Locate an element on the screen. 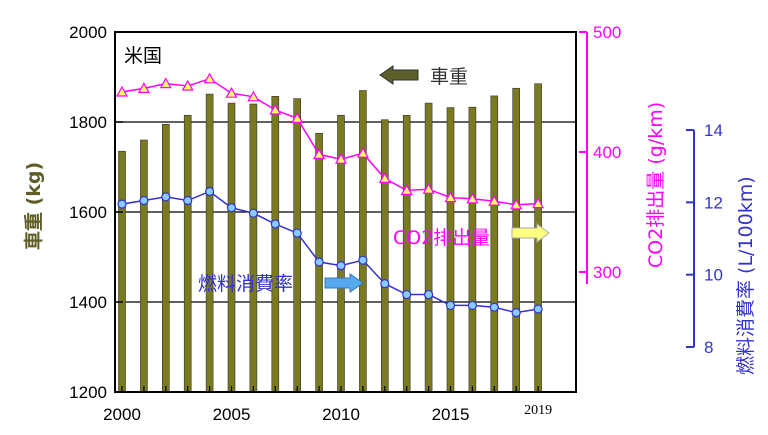 The image size is (768, 435). left-tick-label: 1200 is located at coordinates (88, 392).